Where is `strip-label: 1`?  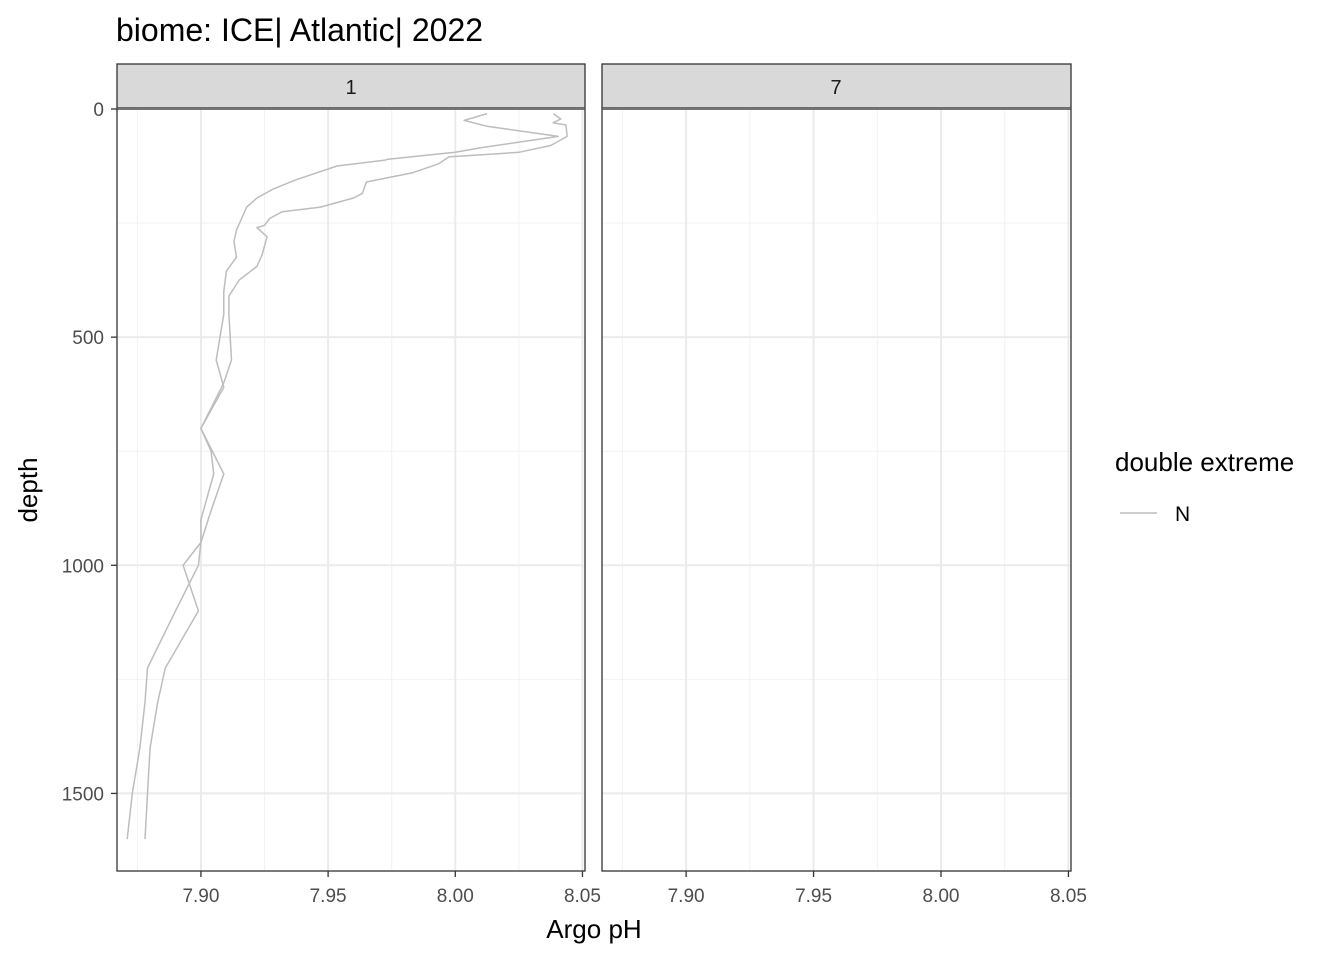
strip-label: 1 is located at coordinates (350, 88).